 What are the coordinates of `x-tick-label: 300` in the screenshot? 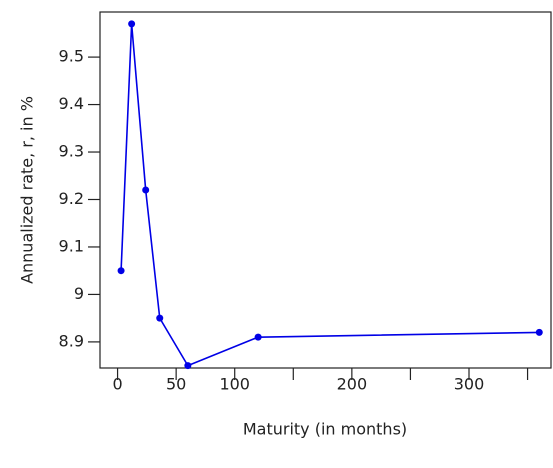 It's located at (469, 384).